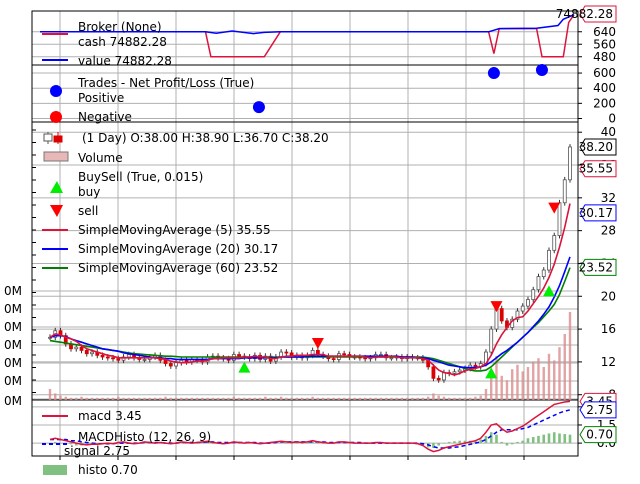  I want to click on broker-title: Broker (None), so click(120, 27).